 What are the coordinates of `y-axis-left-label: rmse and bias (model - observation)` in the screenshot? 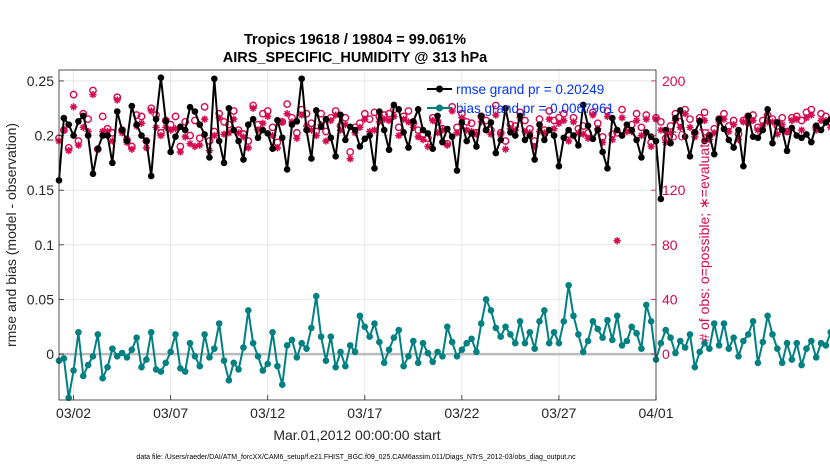 It's located at (11, 235).